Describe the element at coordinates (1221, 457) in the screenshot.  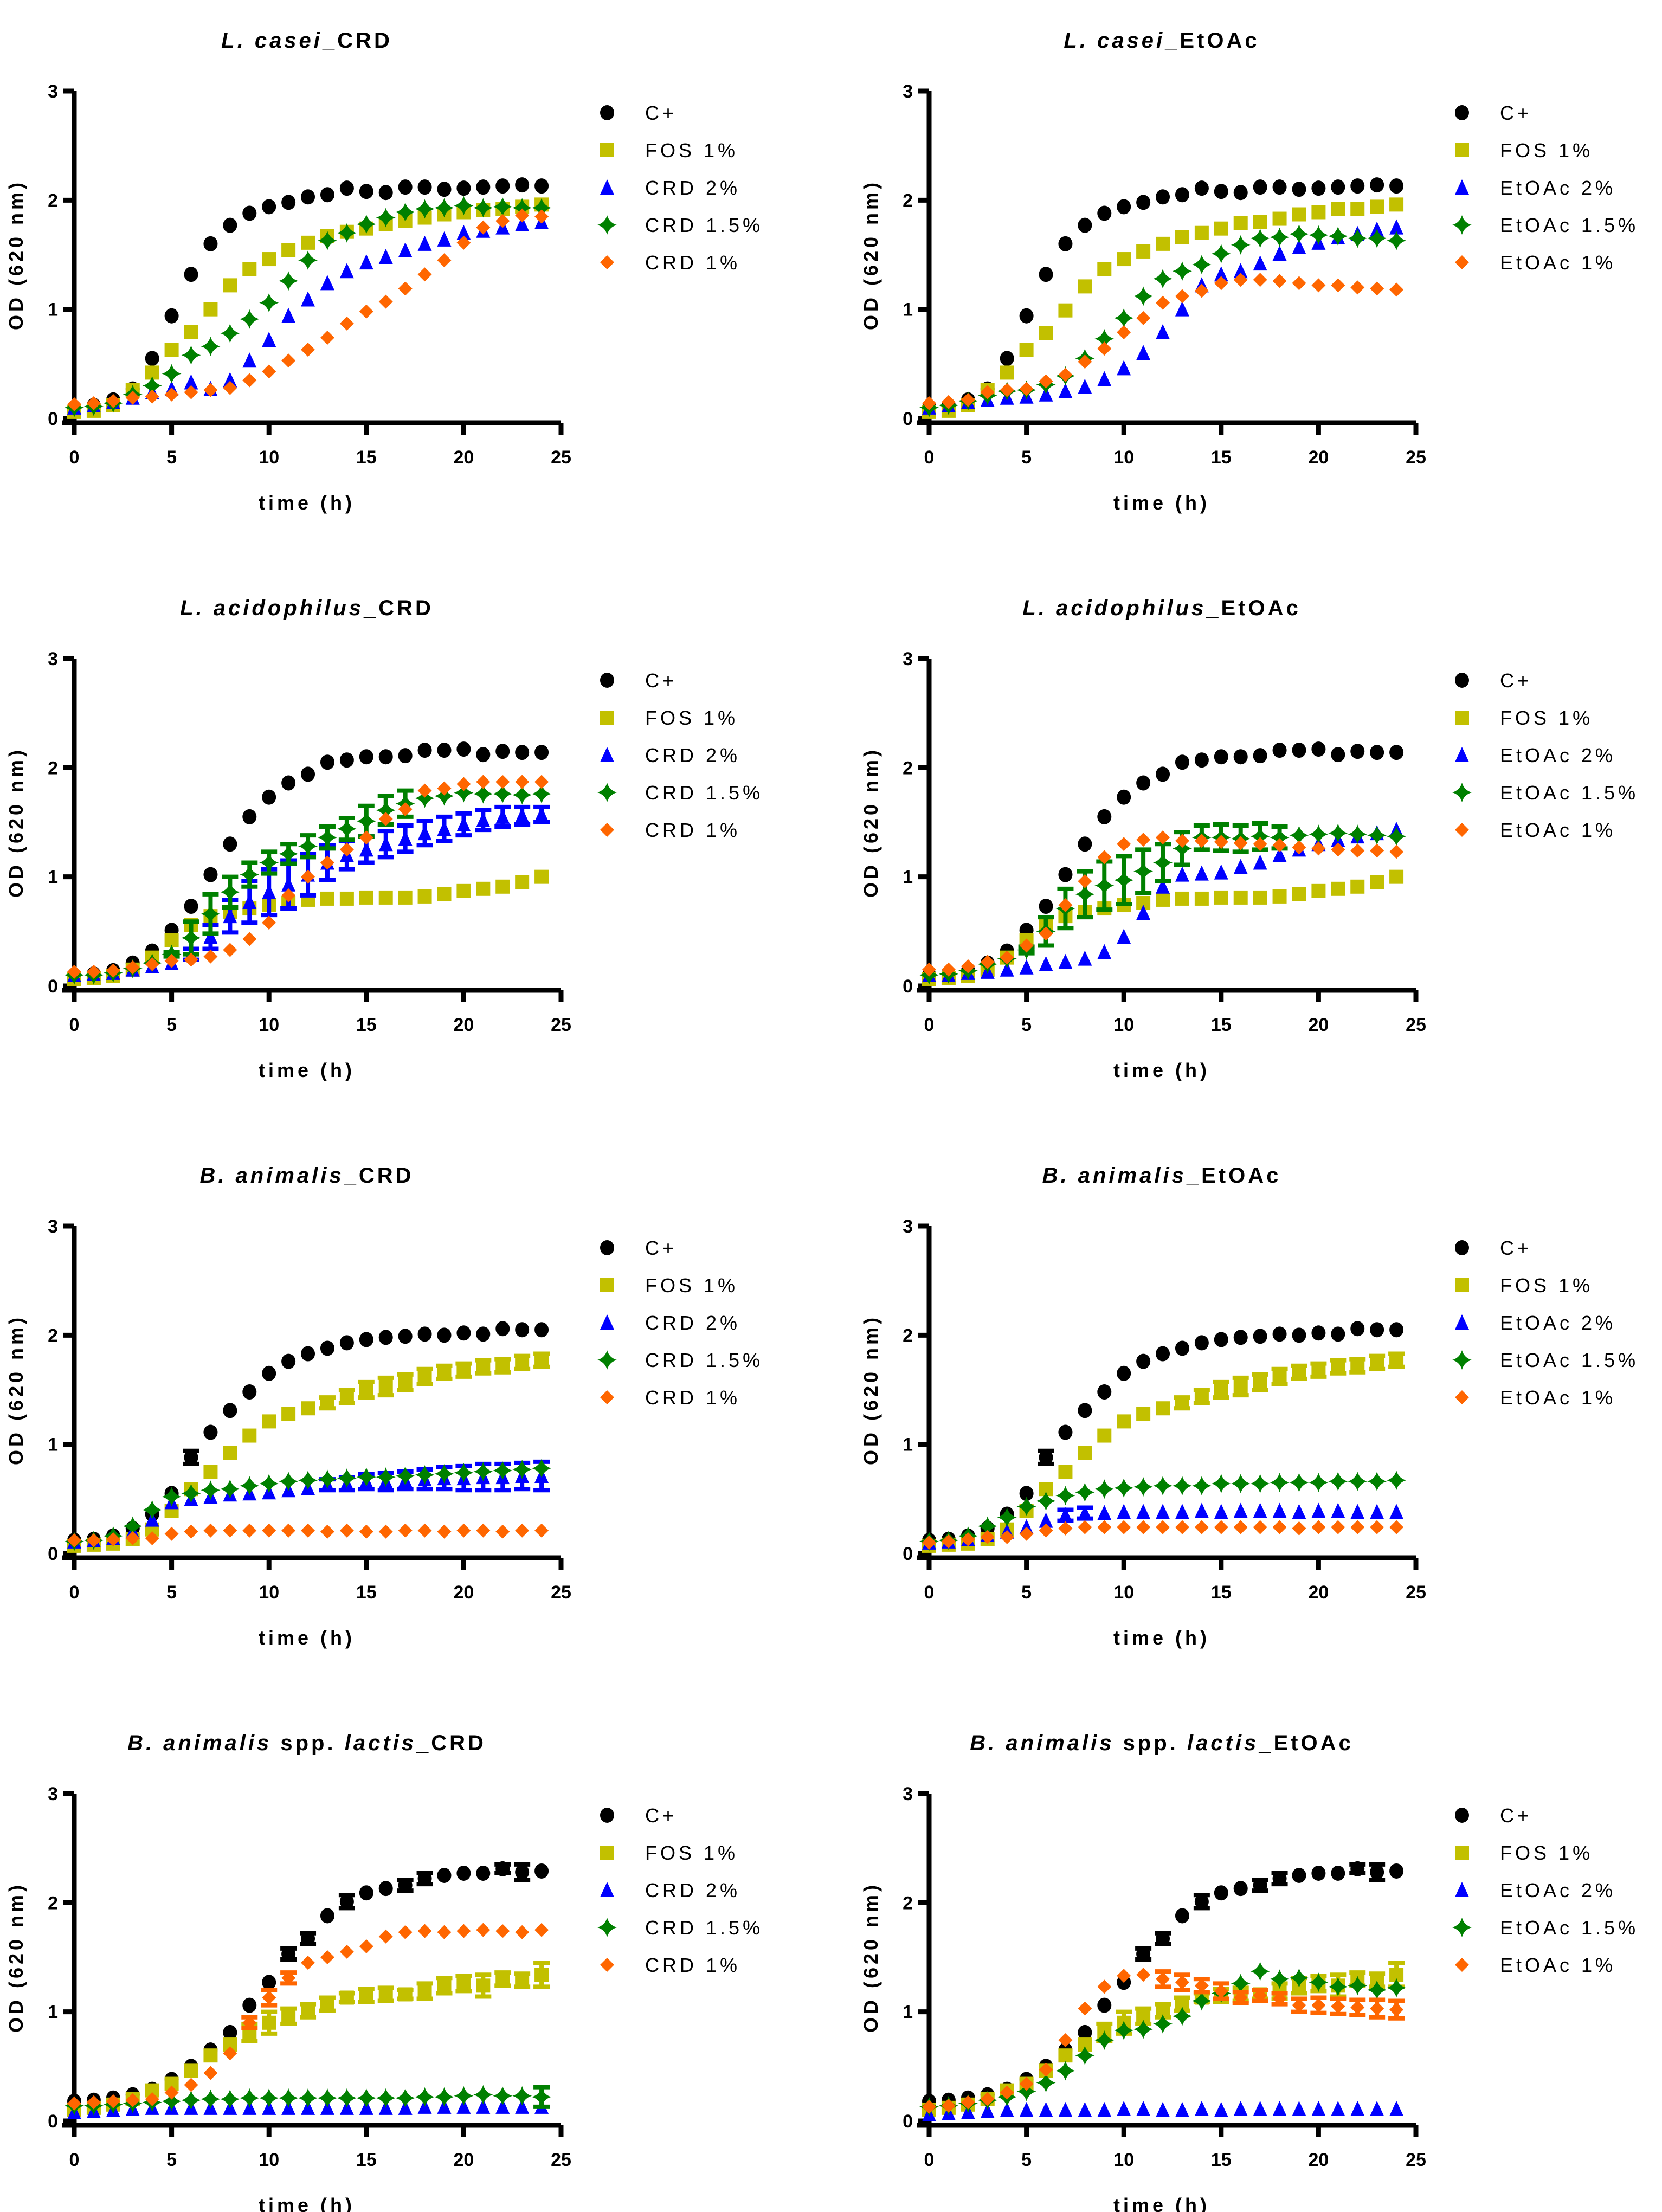
I see `x-tick-label: 15` at that location.